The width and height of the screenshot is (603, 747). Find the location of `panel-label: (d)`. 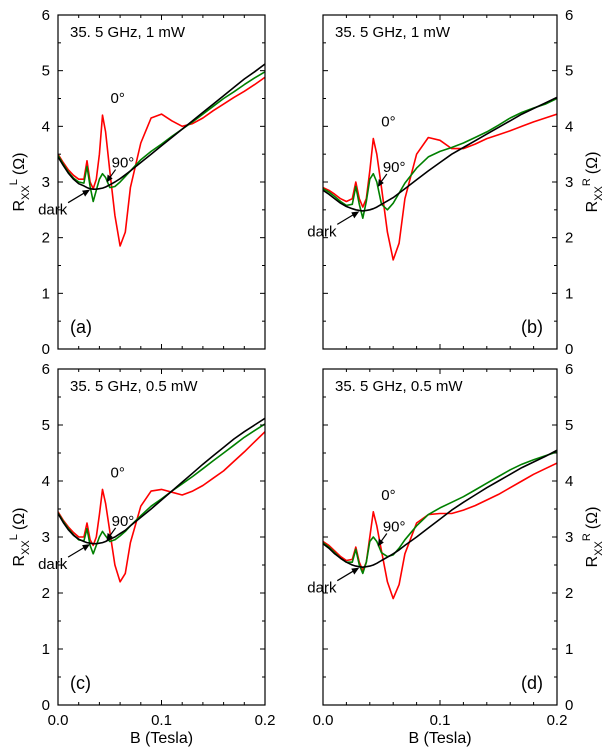

panel-label: (d) is located at coordinates (532, 683).